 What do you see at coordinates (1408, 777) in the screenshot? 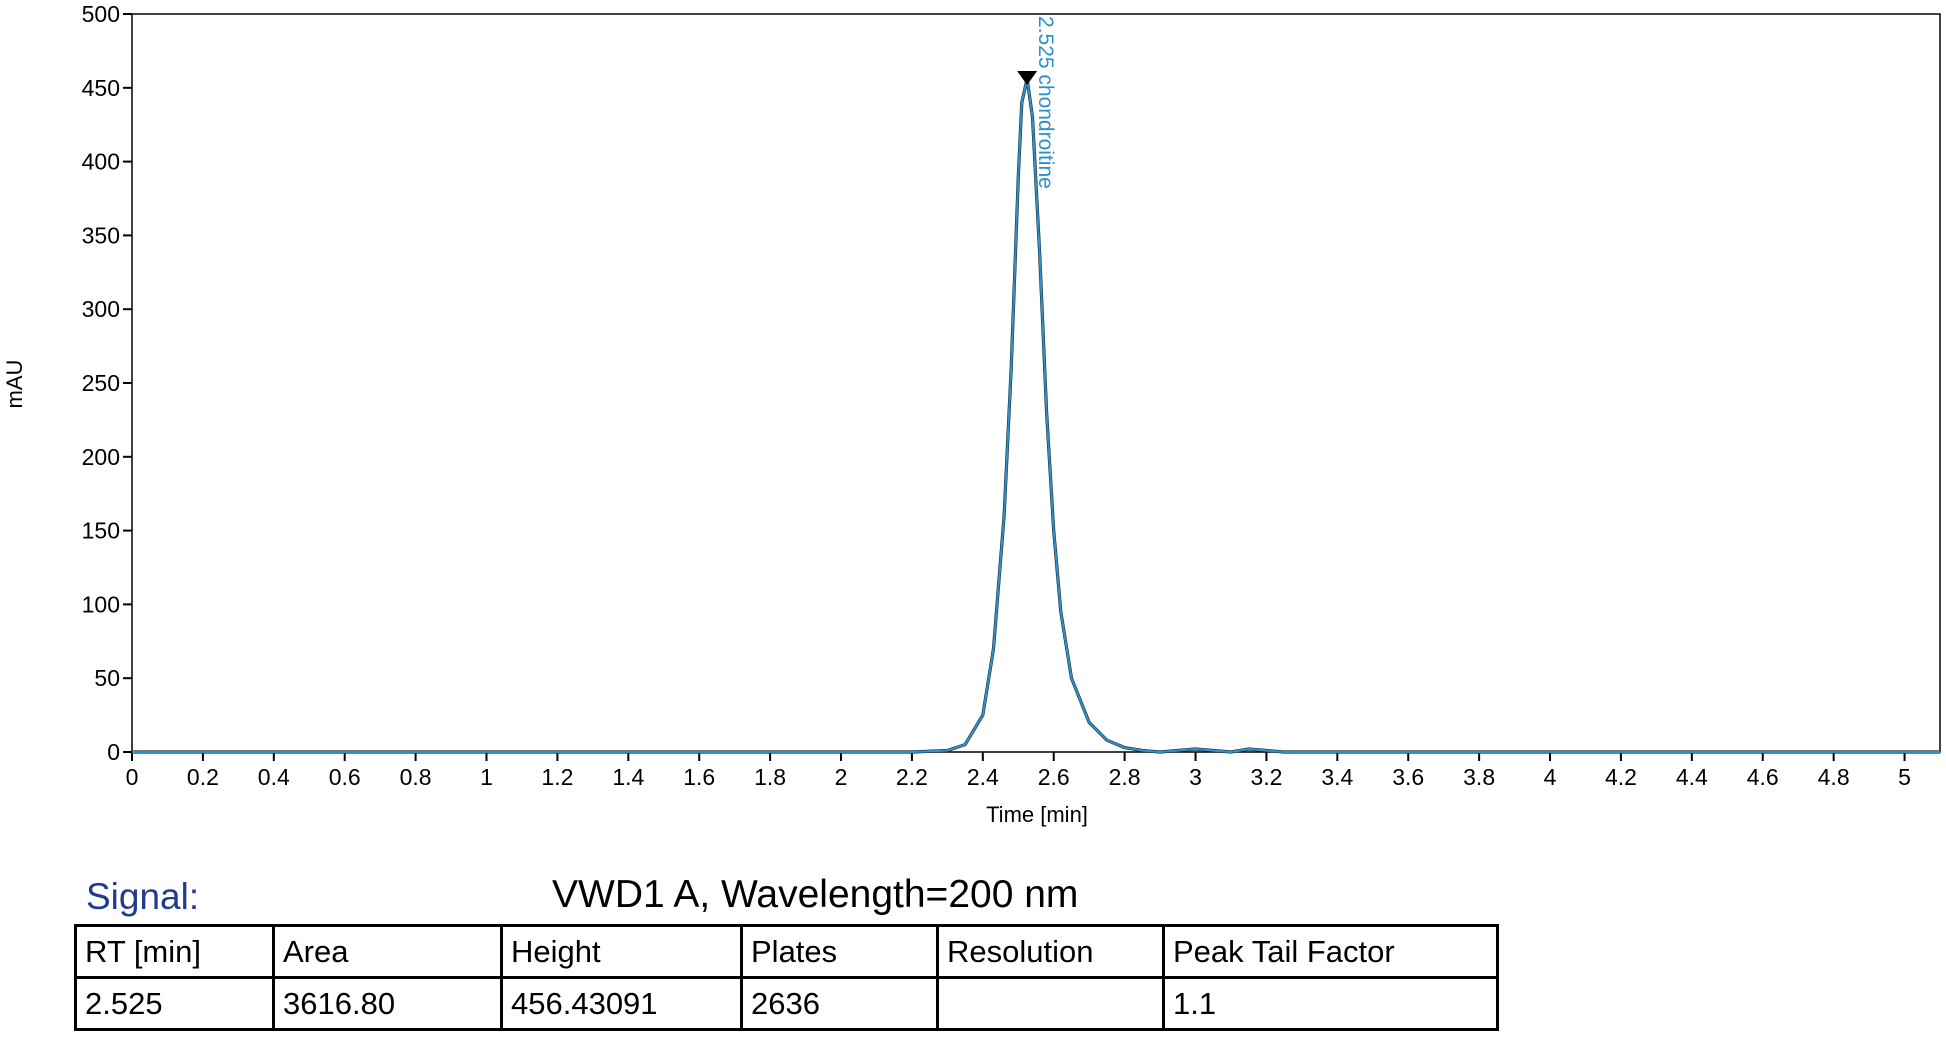
I see `x-tick-label: 3.6` at bounding box center [1408, 777].